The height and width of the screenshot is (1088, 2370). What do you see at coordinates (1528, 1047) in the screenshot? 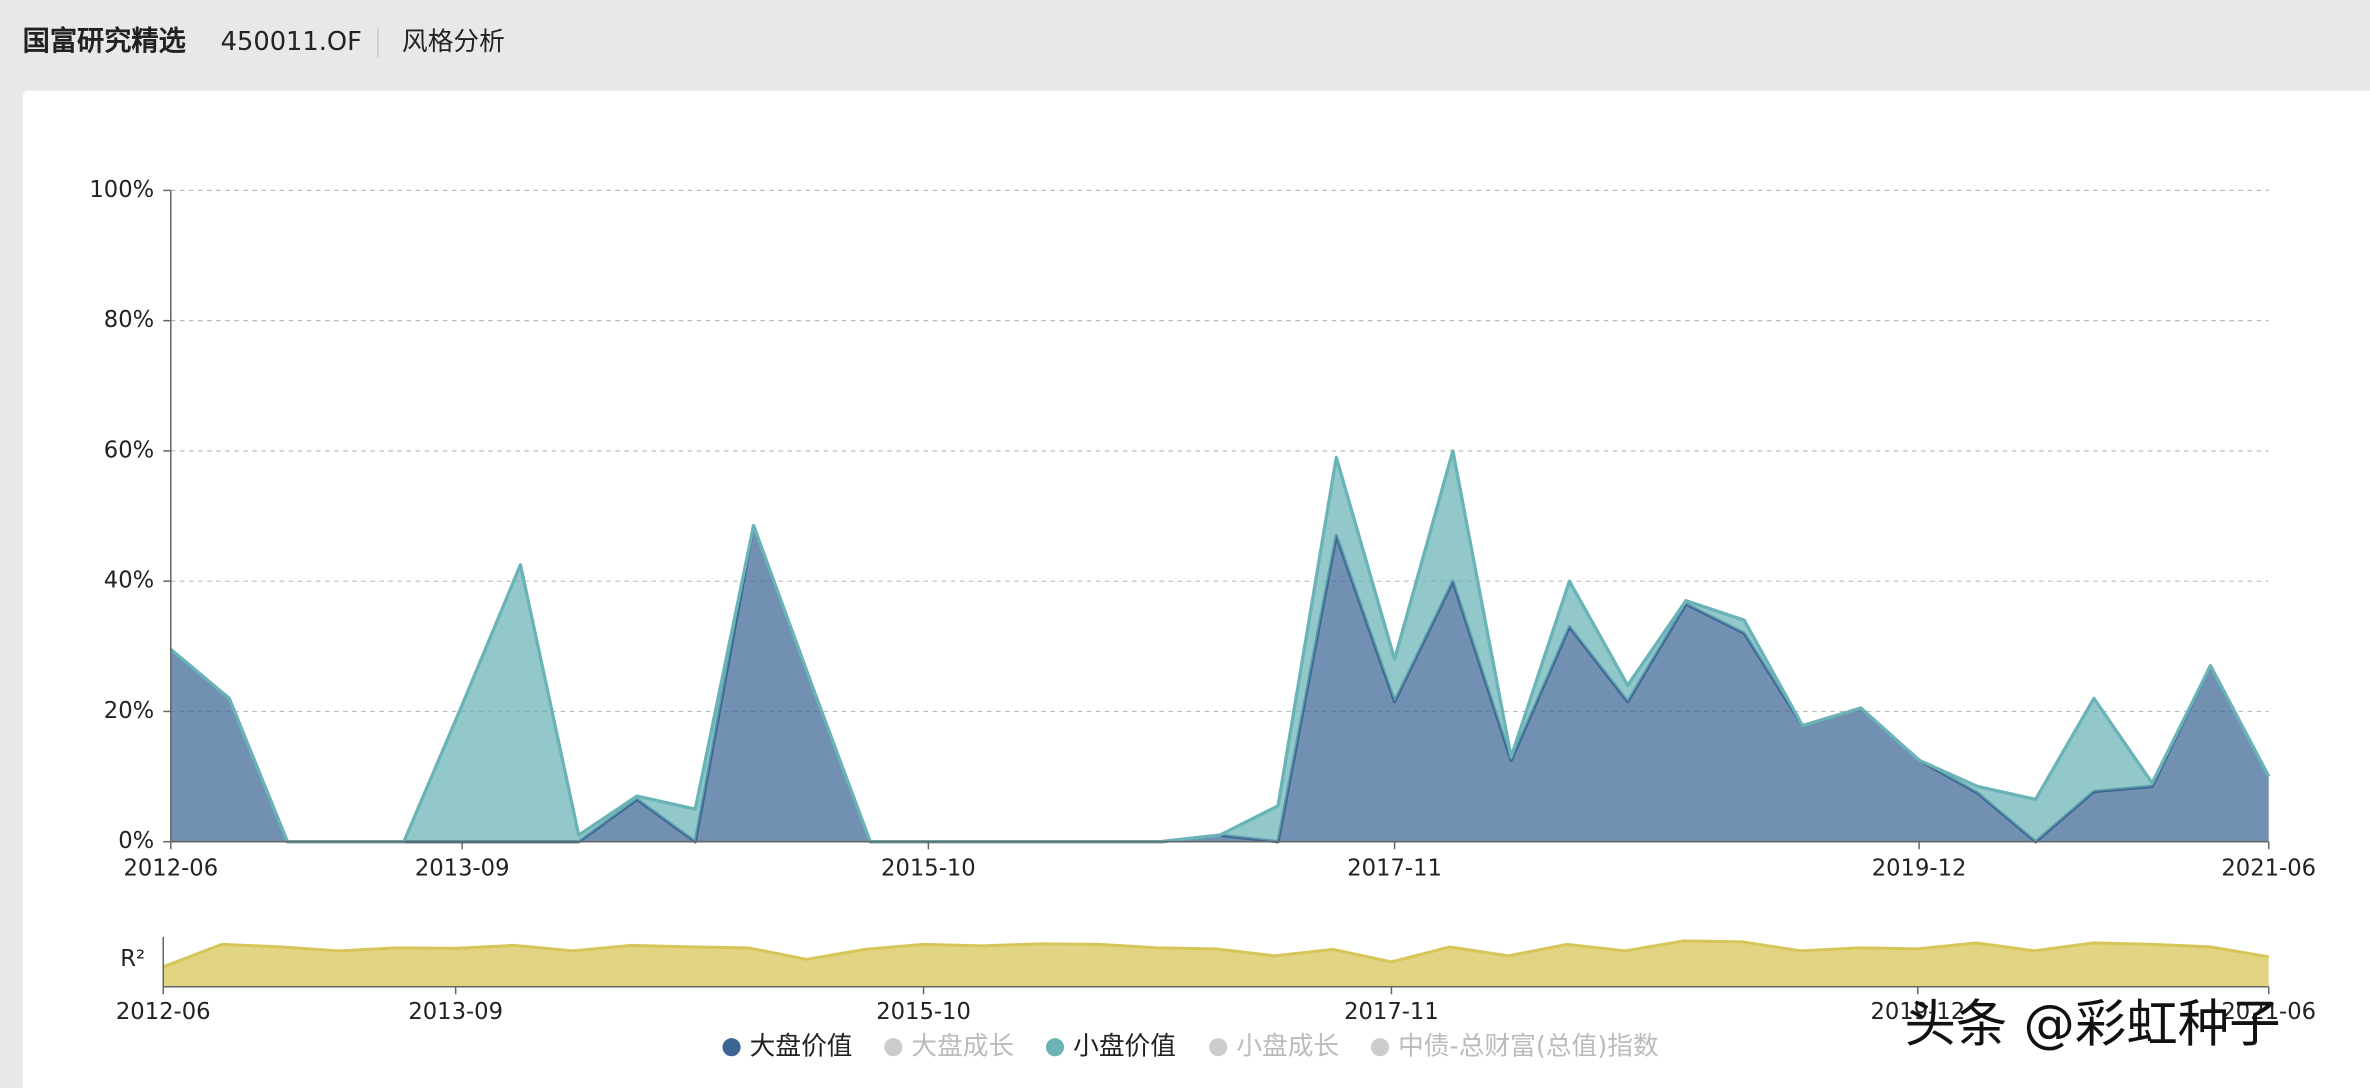
I see `legend-label: 中债-总财富(总值)指数` at bounding box center [1528, 1047].